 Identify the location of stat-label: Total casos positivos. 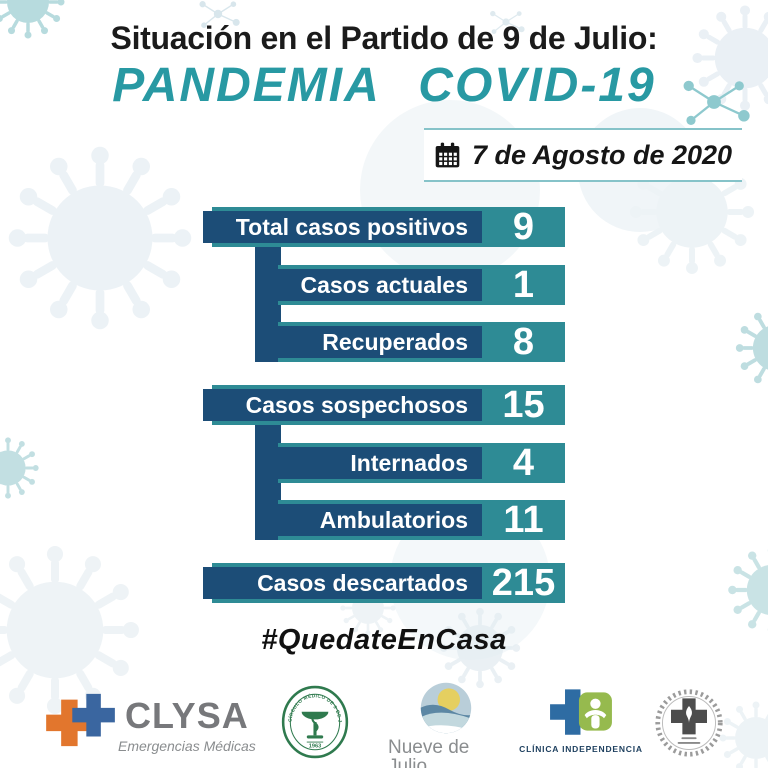
(351, 226).